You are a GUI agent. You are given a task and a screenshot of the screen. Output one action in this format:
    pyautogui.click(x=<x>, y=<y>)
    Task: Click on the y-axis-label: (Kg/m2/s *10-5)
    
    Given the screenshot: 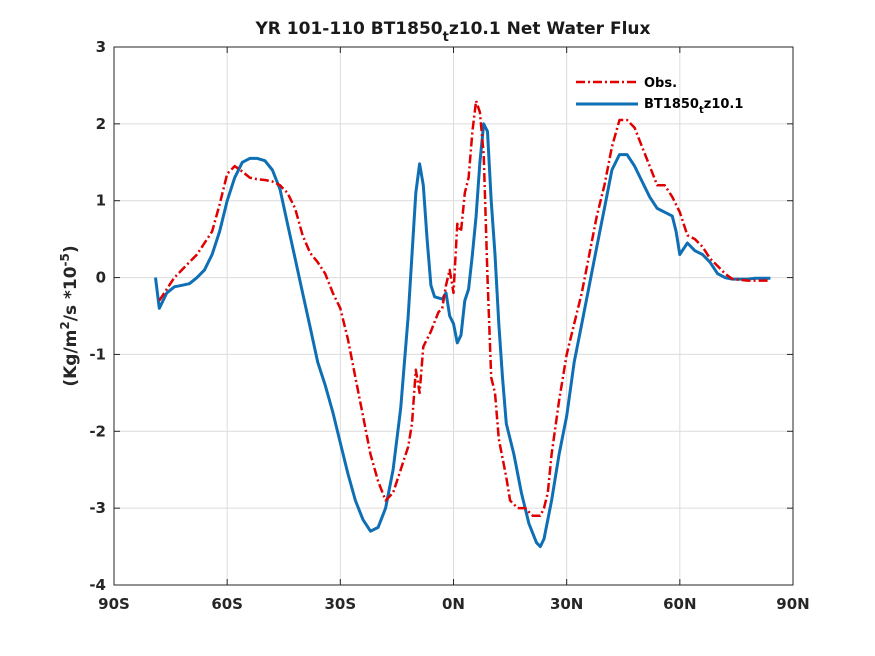 What is the action you would take?
    pyautogui.click(x=69, y=315)
    